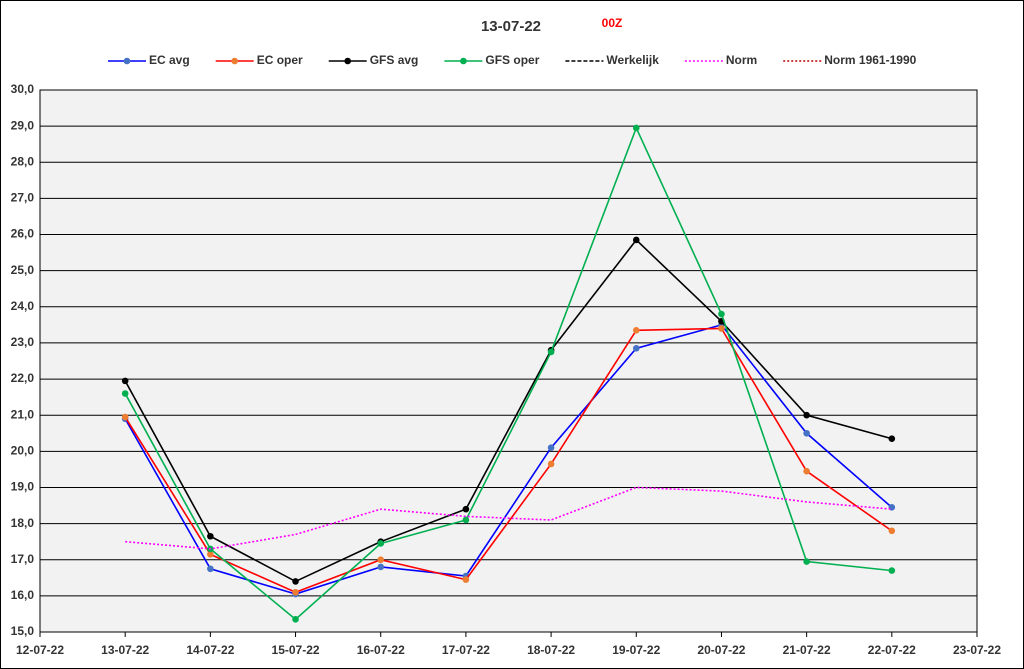 The height and width of the screenshot is (669, 1024). What do you see at coordinates (612, 23) in the screenshot?
I see `chart-subtitle: 00Z` at bounding box center [612, 23].